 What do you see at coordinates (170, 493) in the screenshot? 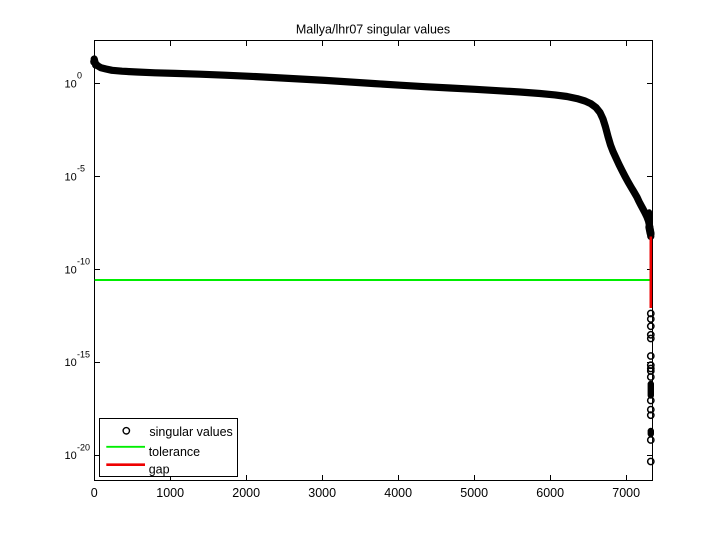
I see `svg-text: 1000` at bounding box center [170, 493].